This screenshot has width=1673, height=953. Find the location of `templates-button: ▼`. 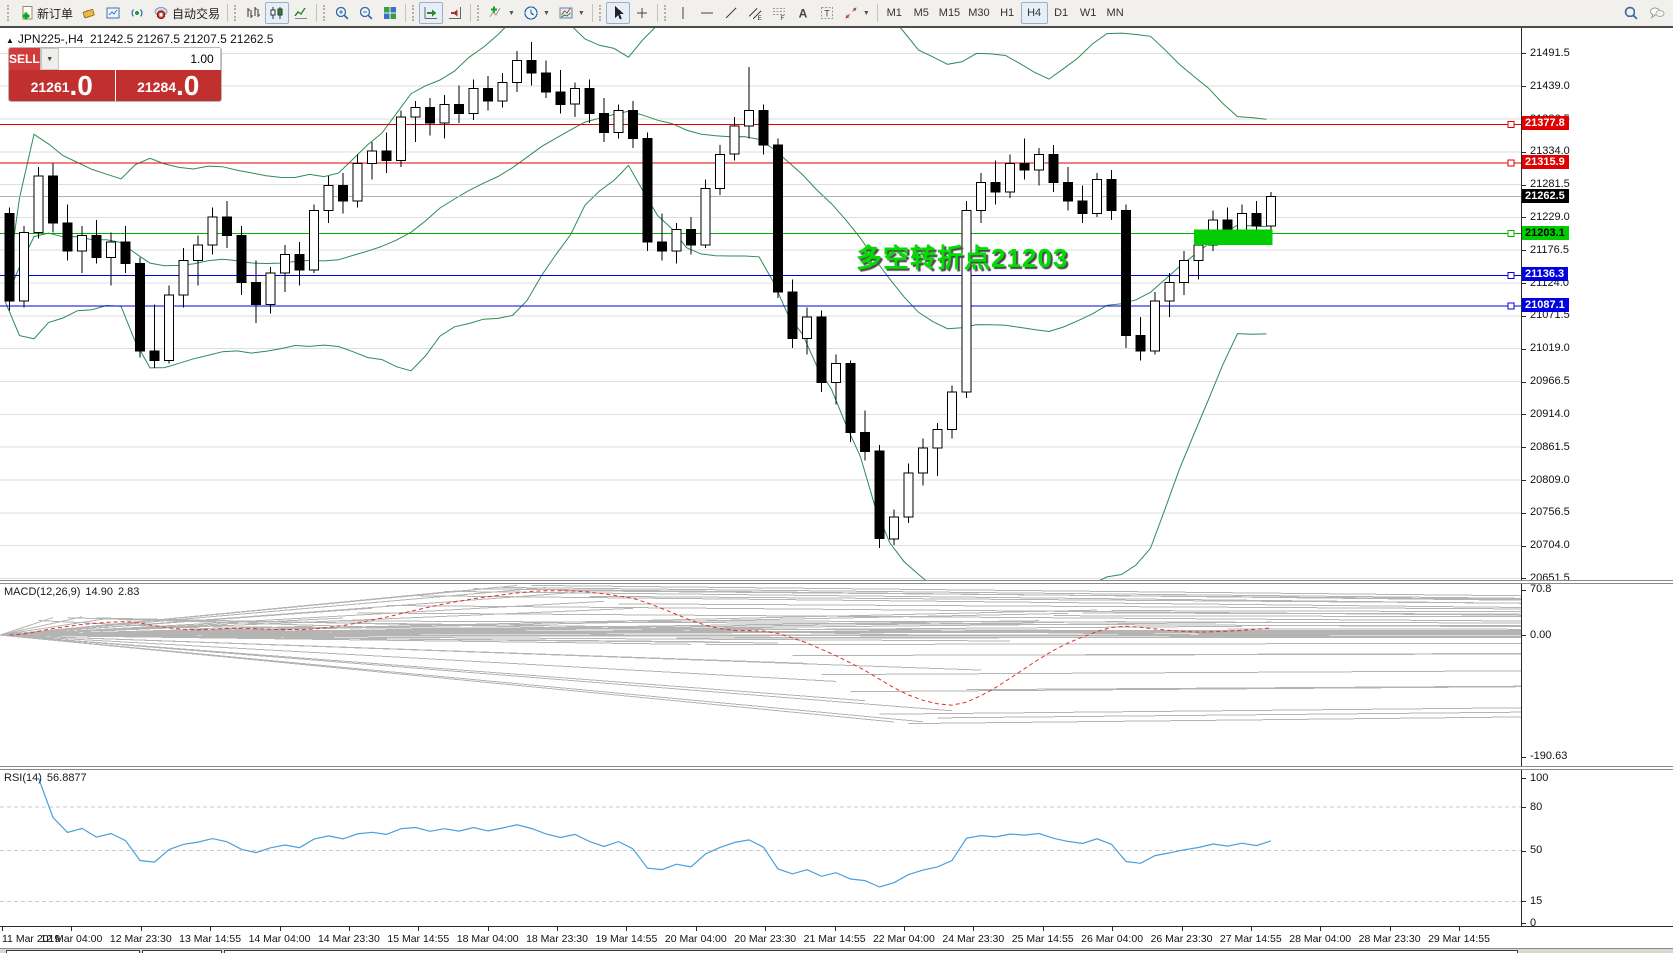

templates-button: ▼ is located at coordinates (571, 13).